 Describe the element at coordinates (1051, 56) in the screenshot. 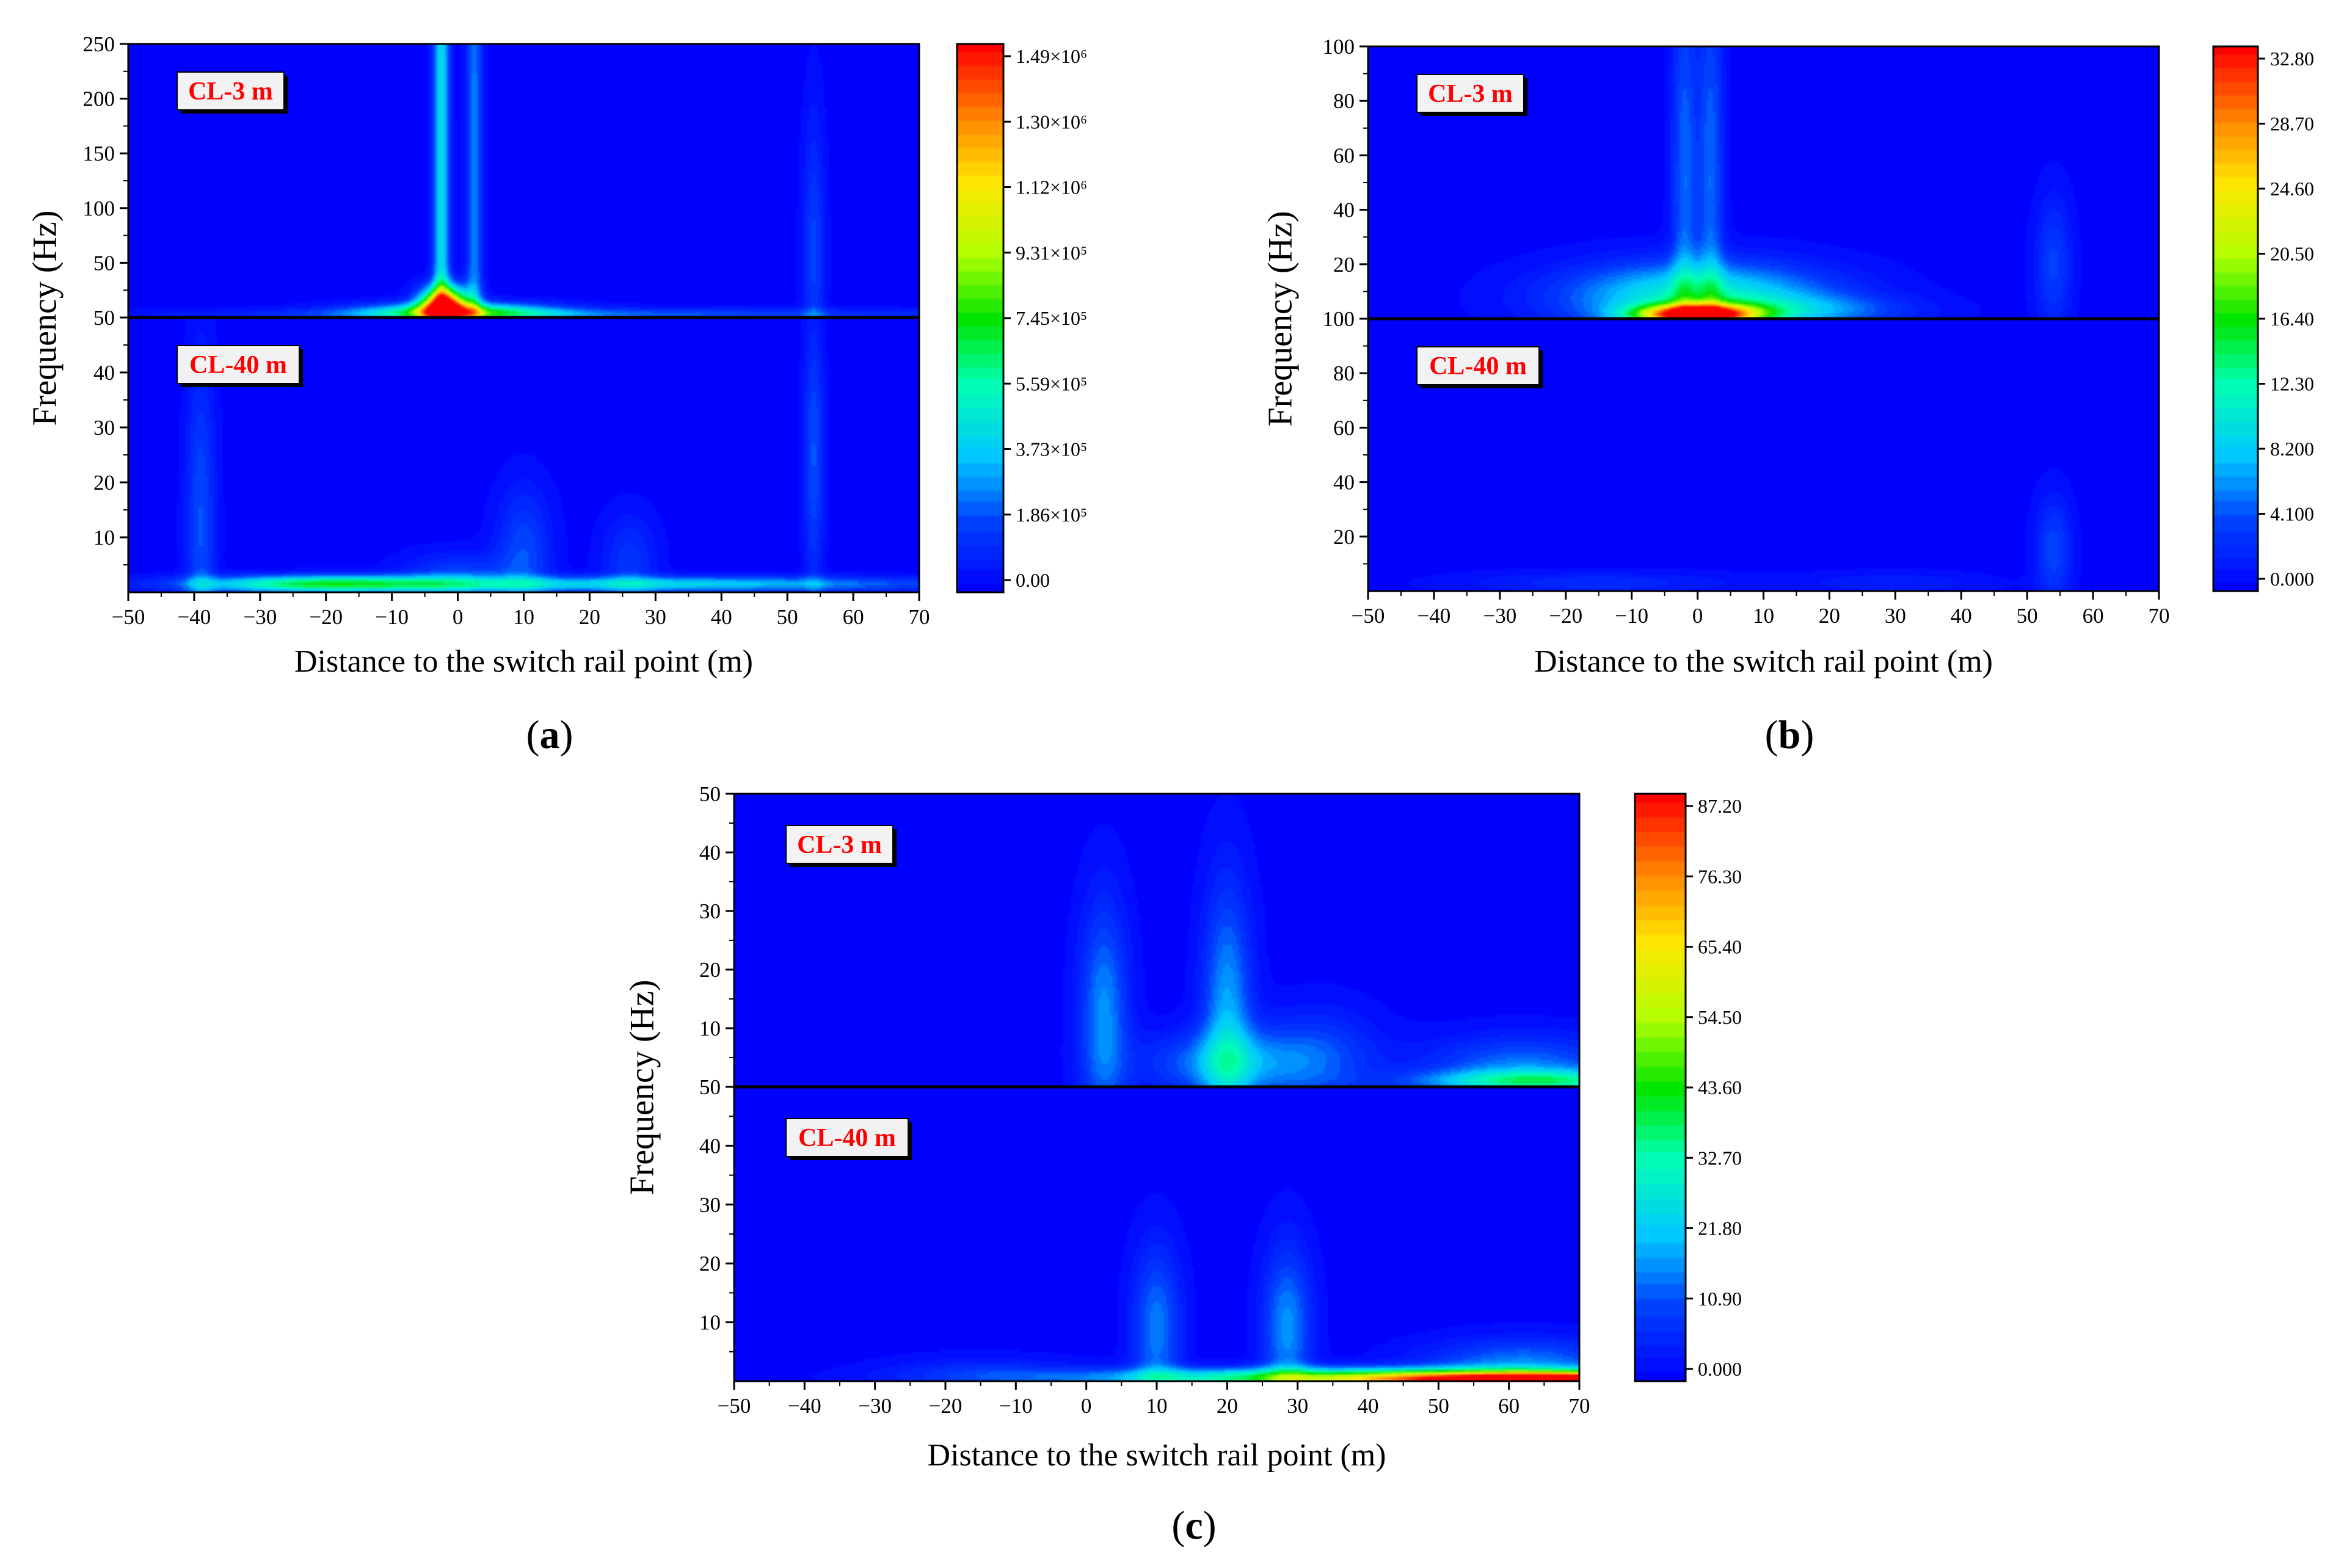

I see `colorbar-tick-label: 1.49×10⁶` at that location.